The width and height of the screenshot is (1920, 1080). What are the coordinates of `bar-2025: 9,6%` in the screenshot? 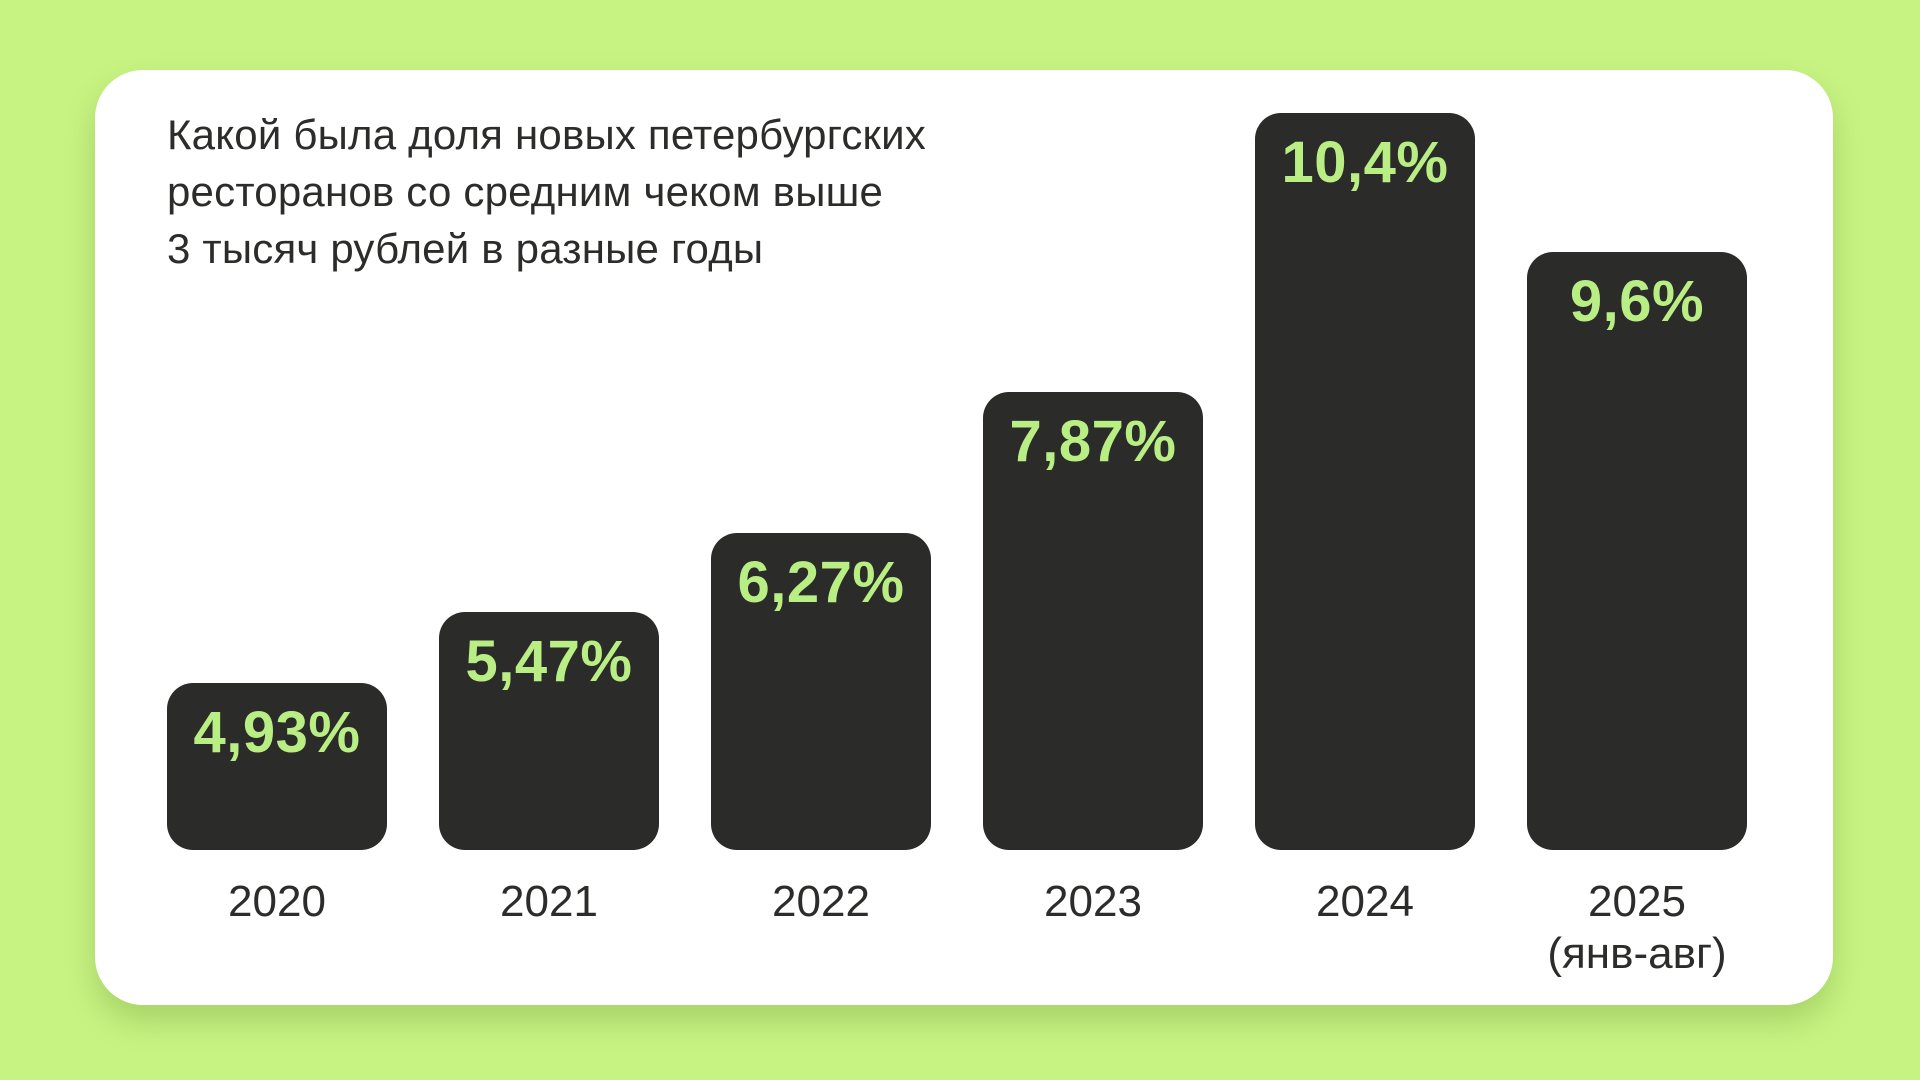 It's located at (1637, 551).